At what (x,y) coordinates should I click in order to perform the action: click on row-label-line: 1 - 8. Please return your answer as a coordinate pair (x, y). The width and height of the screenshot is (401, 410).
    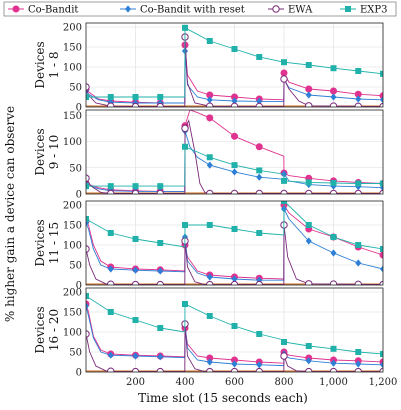
    Looking at the image, I should click on (54, 65).